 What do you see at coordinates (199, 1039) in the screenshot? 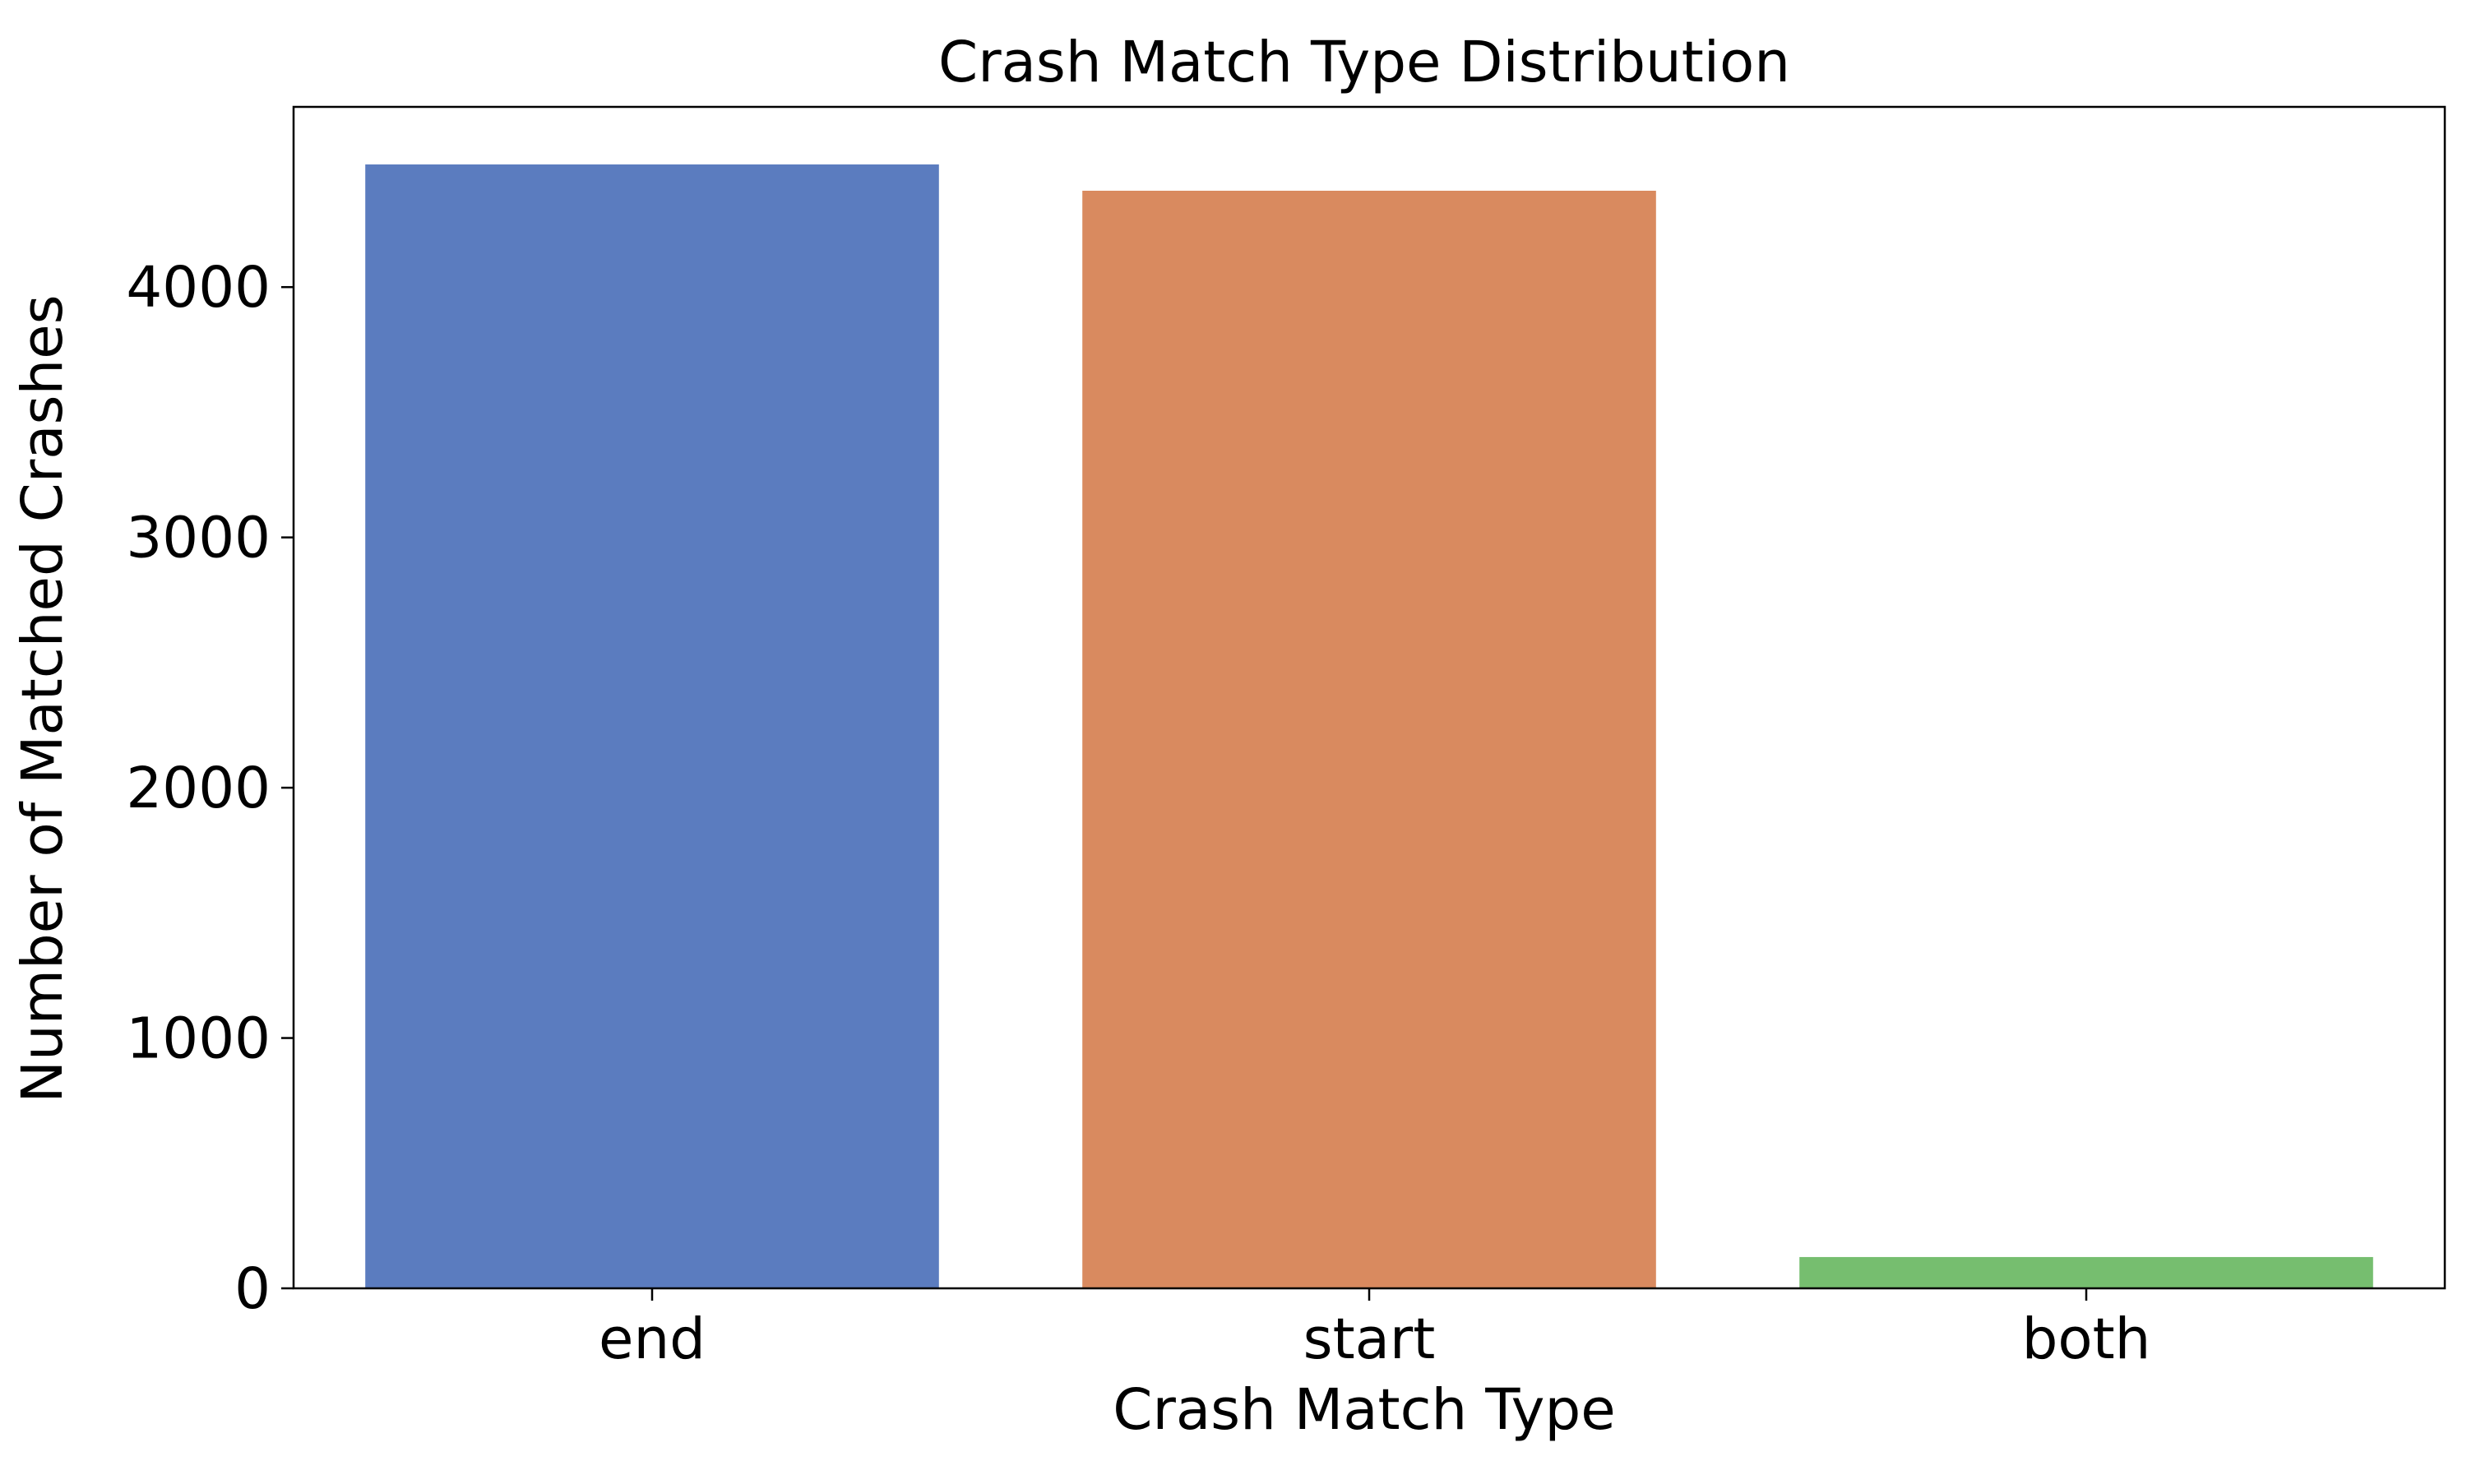
I see `y-tick-label-1000: 1000` at bounding box center [199, 1039].